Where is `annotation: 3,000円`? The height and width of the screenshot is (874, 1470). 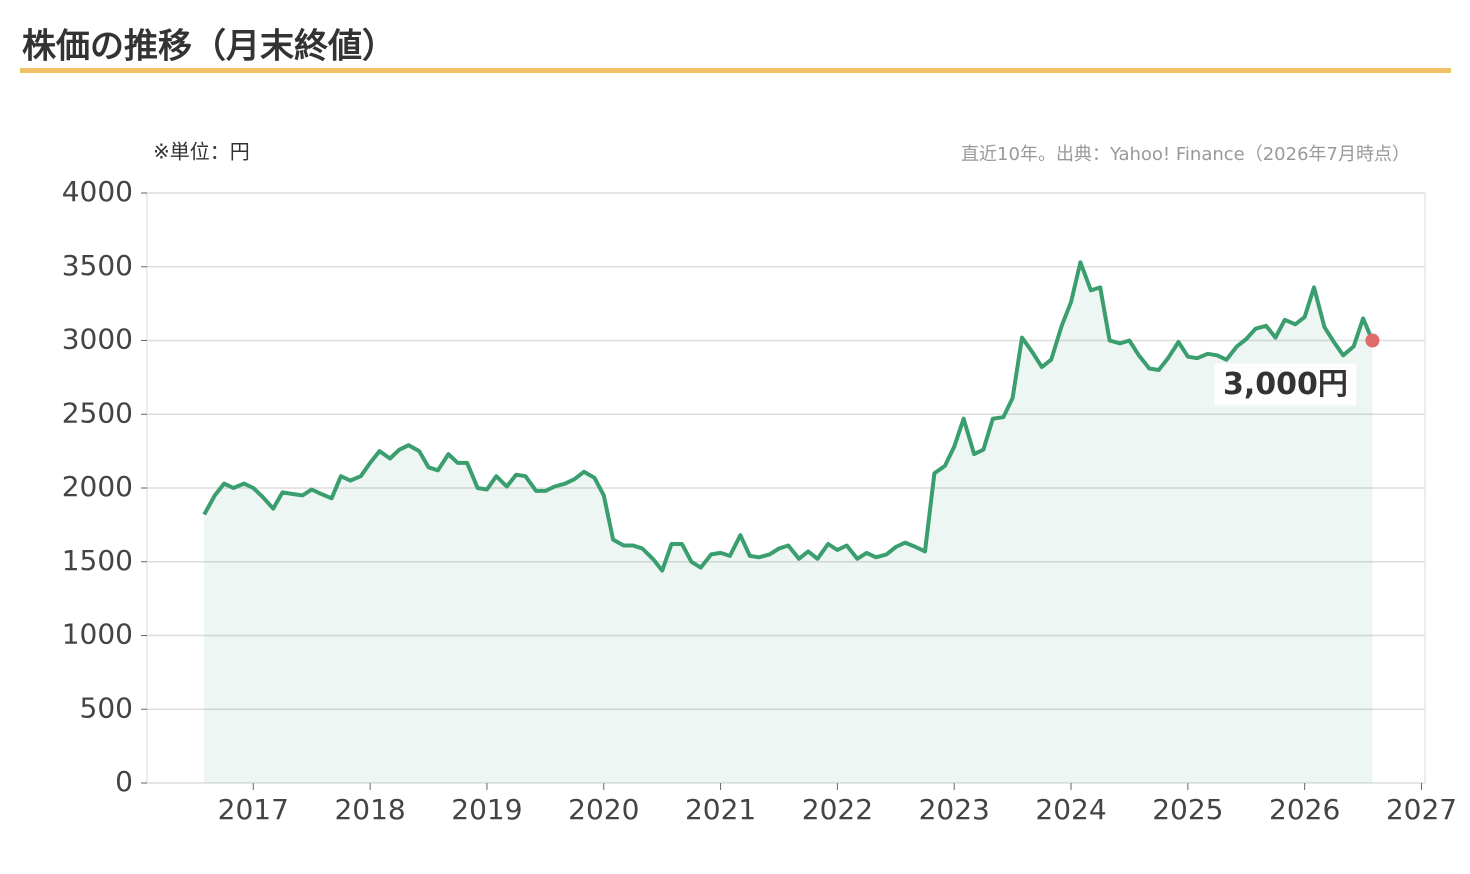 annotation: 3,000円 is located at coordinates (1285, 384).